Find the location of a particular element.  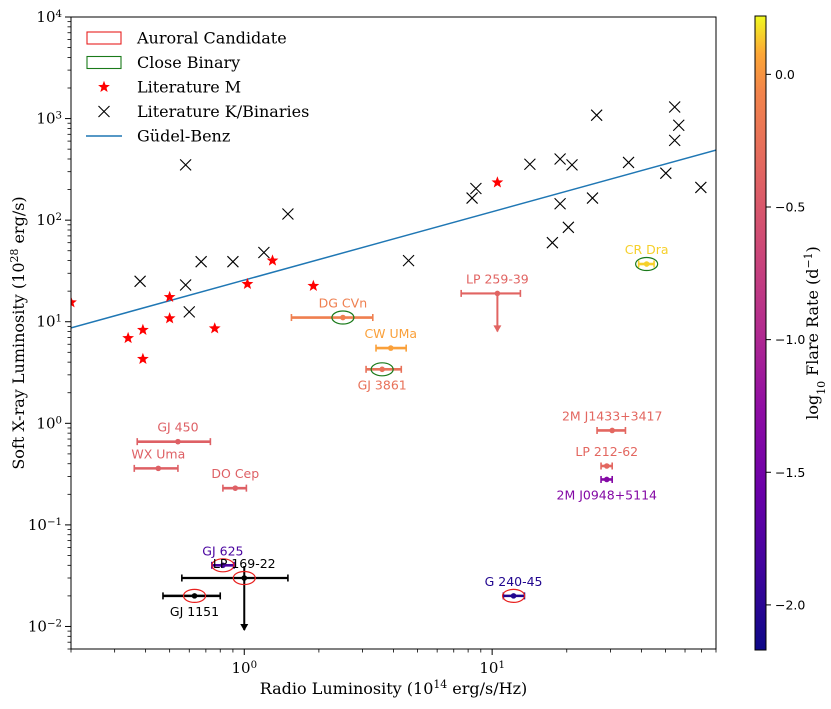

legend-label: Literature M is located at coordinates (189, 87).